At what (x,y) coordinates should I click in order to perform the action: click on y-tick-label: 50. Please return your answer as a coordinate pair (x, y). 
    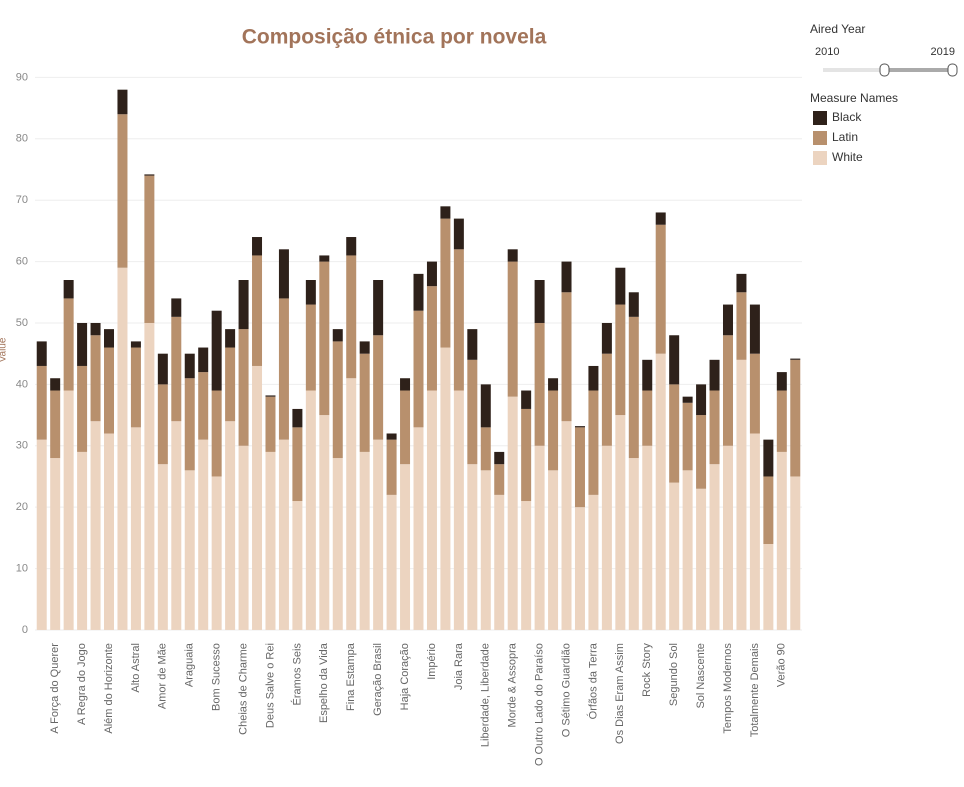
    Looking at the image, I should click on (22, 323).